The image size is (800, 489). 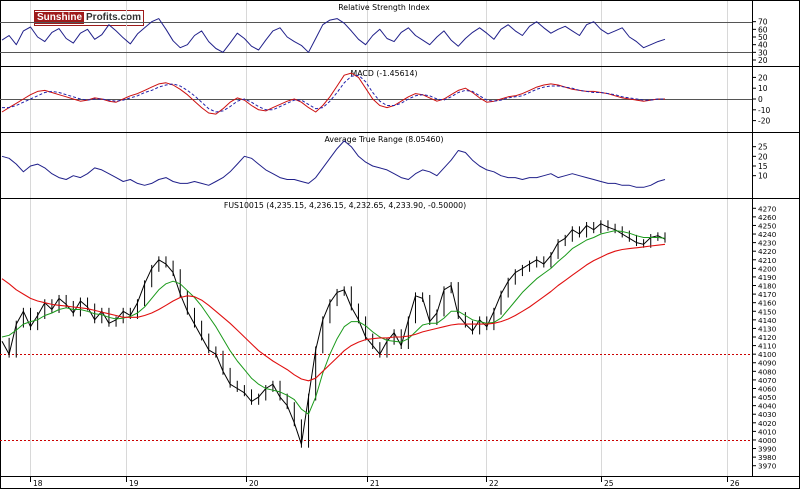 What do you see at coordinates (38, 483) in the screenshot?
I see `x-tick-label: 18` at bounding box center [38, 483].